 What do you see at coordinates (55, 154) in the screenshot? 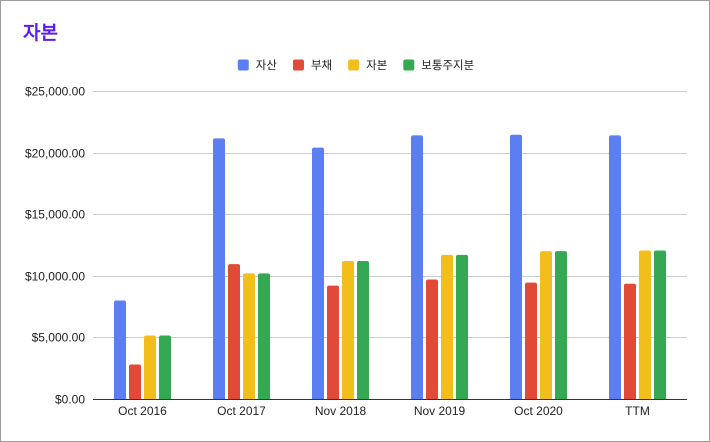
I see `y-tick-label: $20,000.00` at bounding box center [55, 154].